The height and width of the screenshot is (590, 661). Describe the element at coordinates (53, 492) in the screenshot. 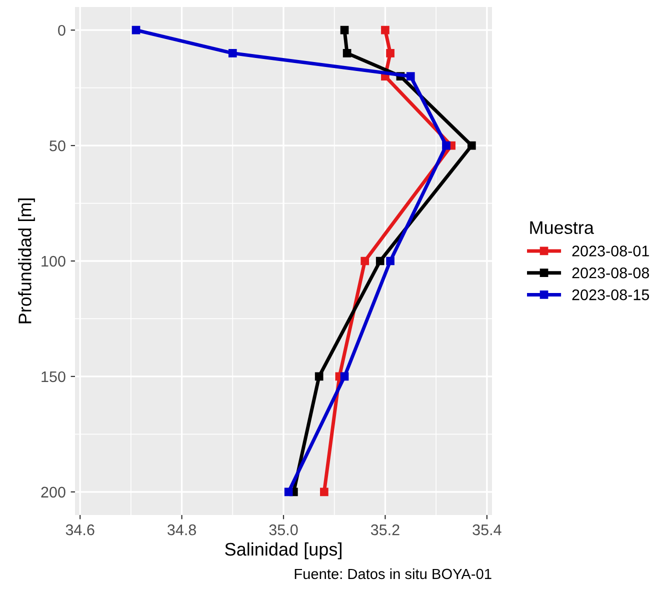

I see `y-tick-label: 200` at that location.